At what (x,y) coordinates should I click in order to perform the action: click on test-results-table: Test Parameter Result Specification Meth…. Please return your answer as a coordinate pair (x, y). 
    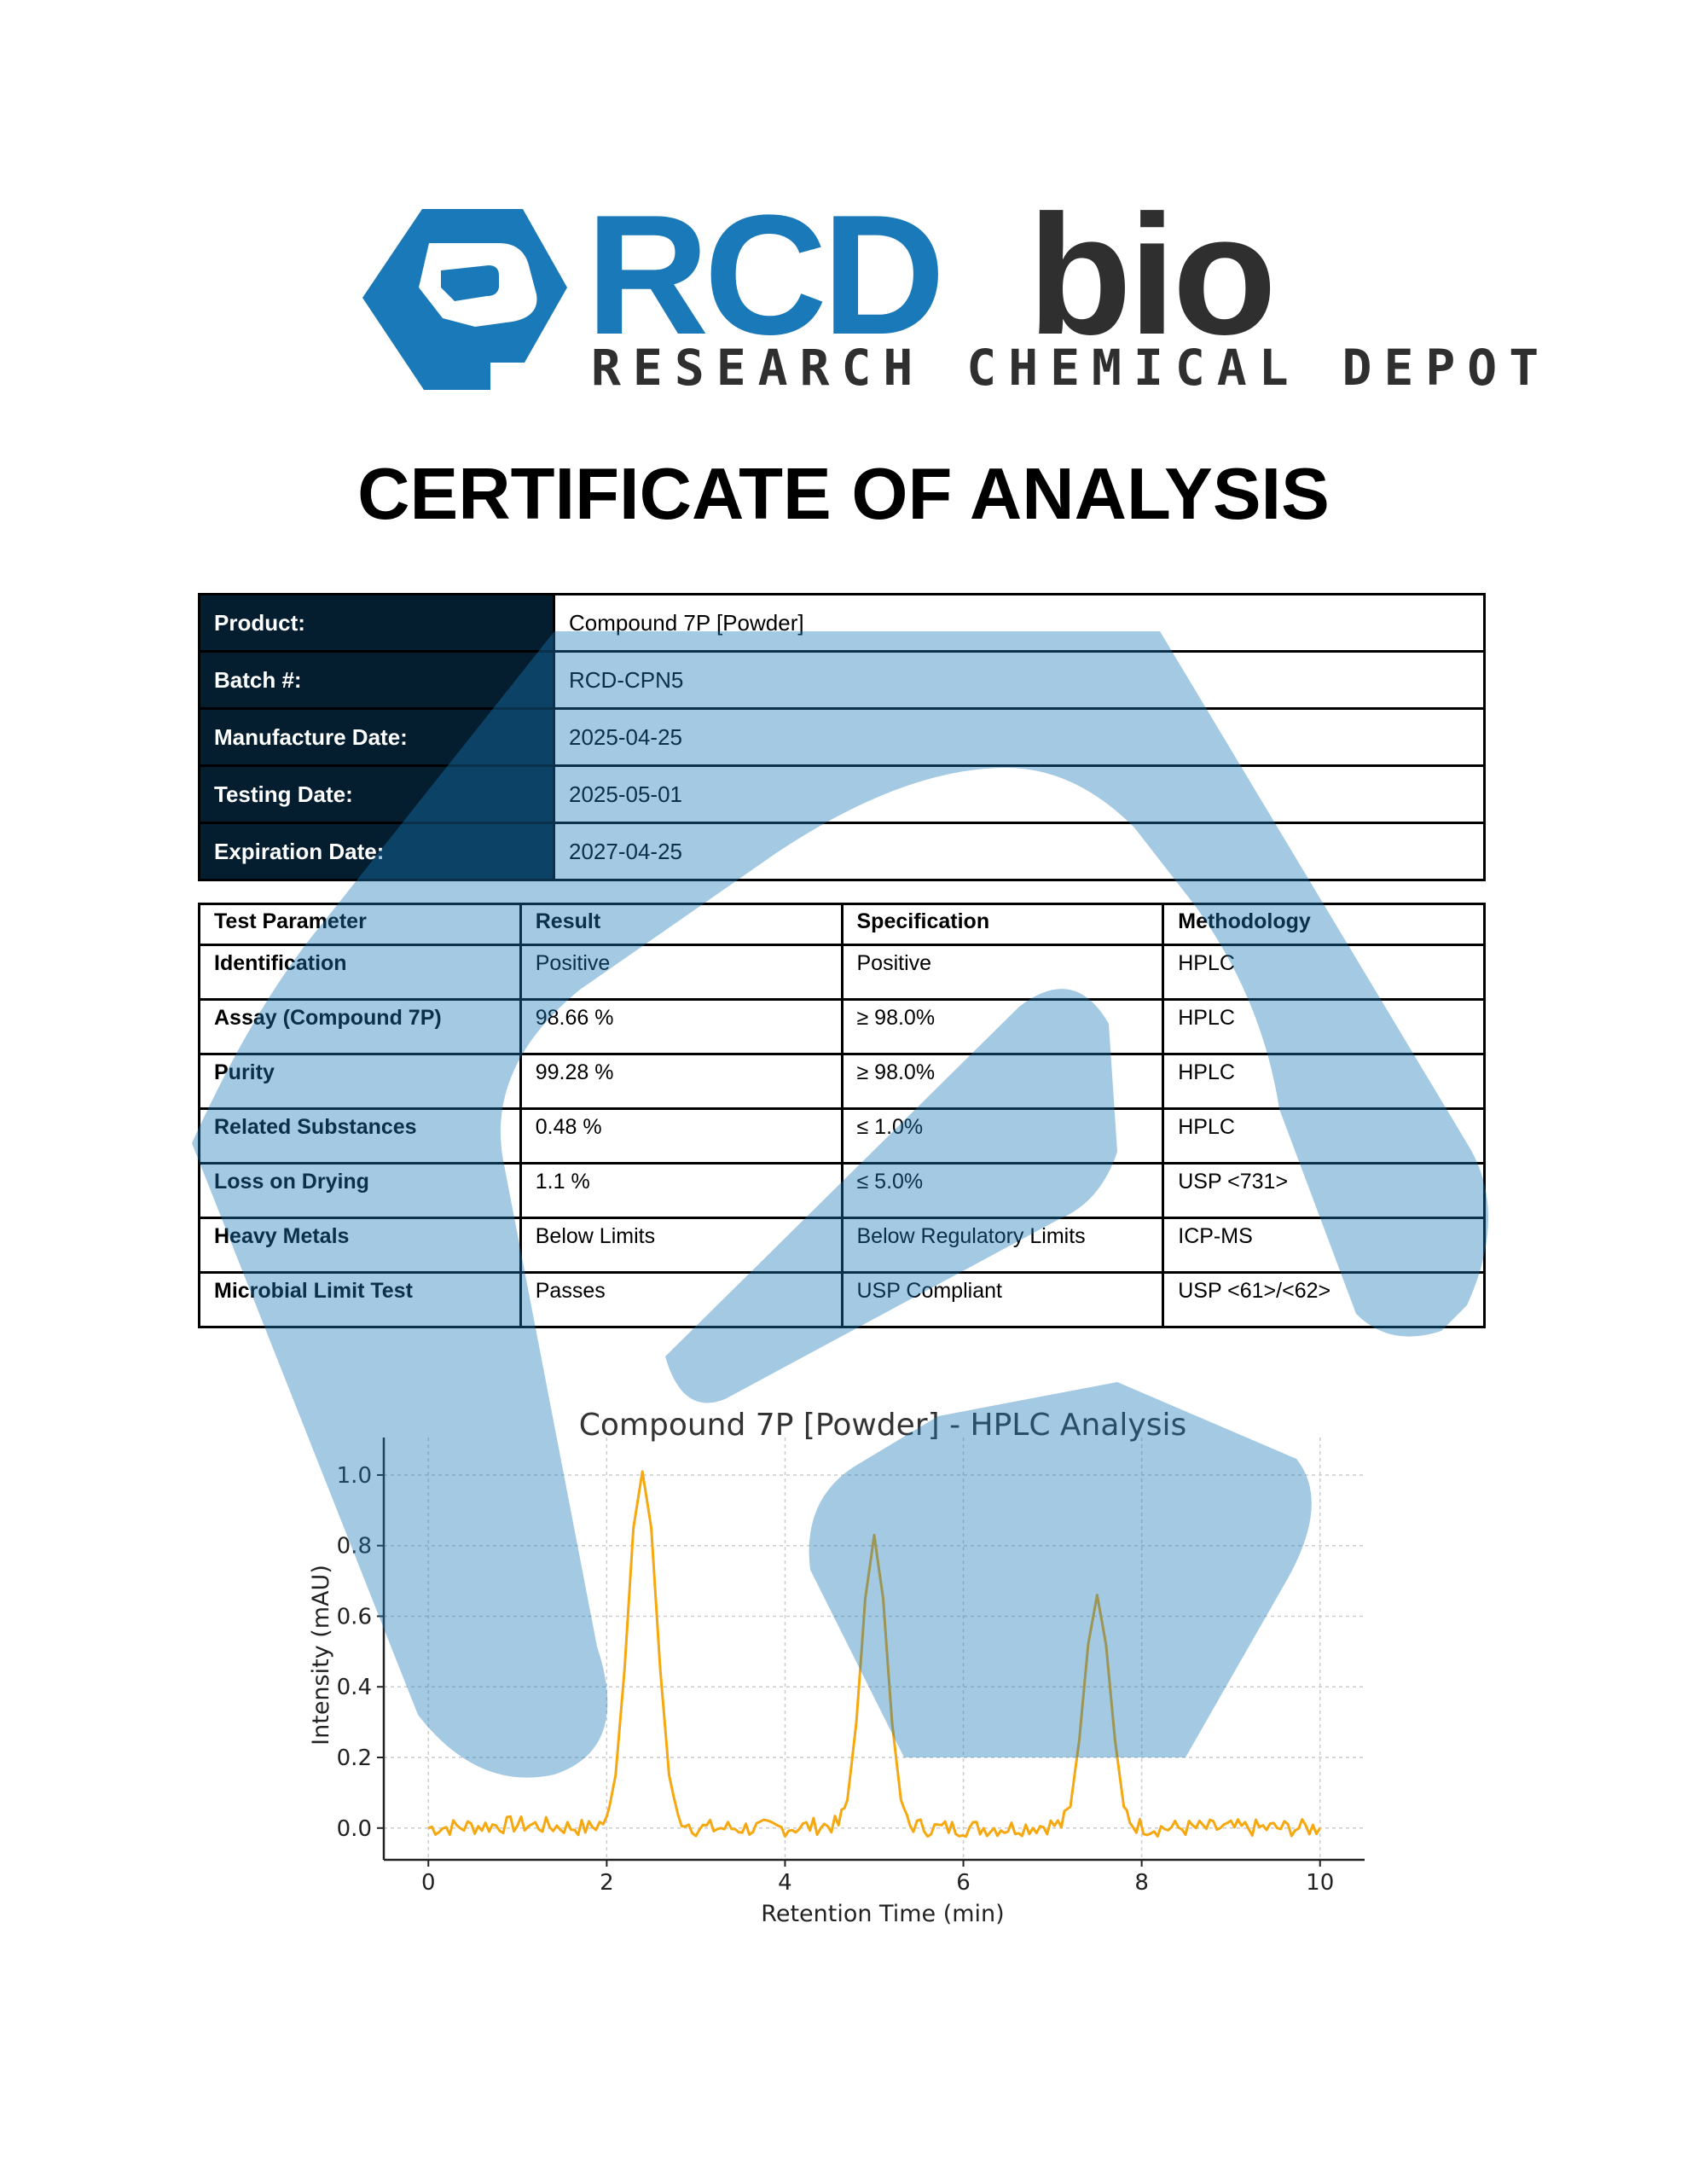
    Looking at the image, I should click on (842, 1115).